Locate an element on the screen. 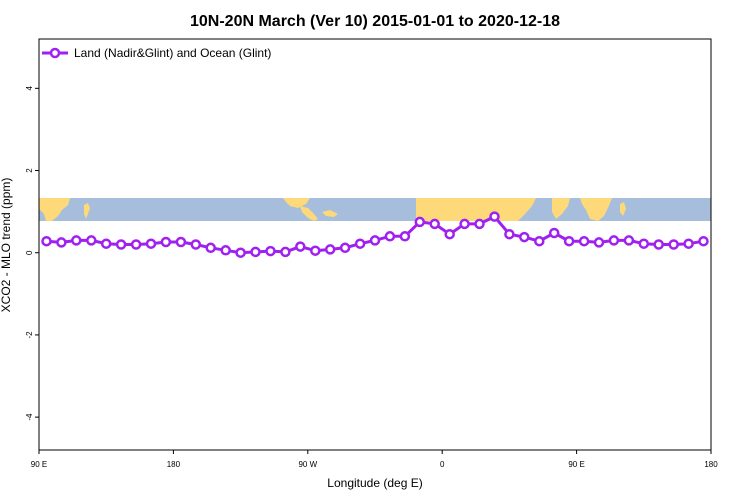 The height and width of the screenshot is (500, 750). world-map-strip is located at coordinates (375, 209).